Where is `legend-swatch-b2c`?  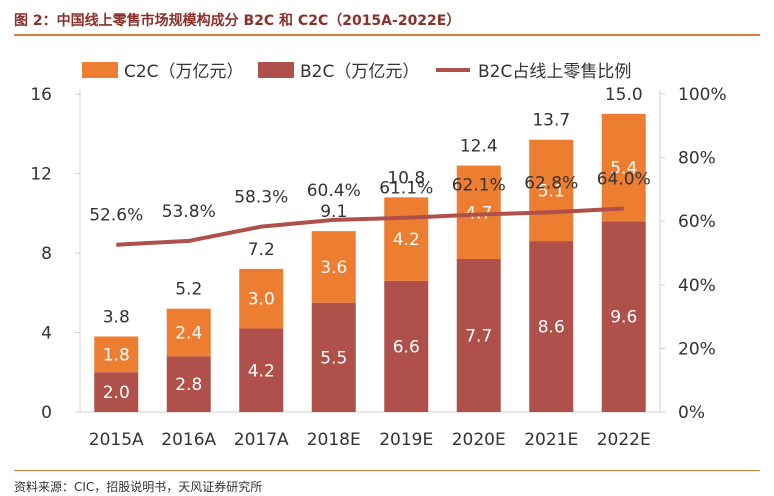
legend-swatch-b2c is located at coordinates (276, 70).